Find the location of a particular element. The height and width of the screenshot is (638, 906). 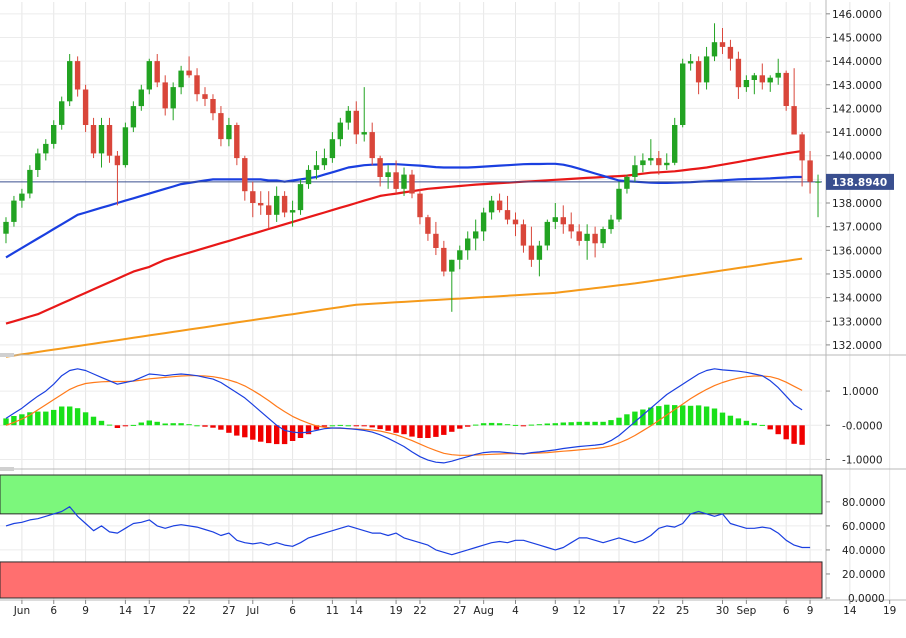

price-tick-label: 137.0000 is located at coordinates (857, 228).